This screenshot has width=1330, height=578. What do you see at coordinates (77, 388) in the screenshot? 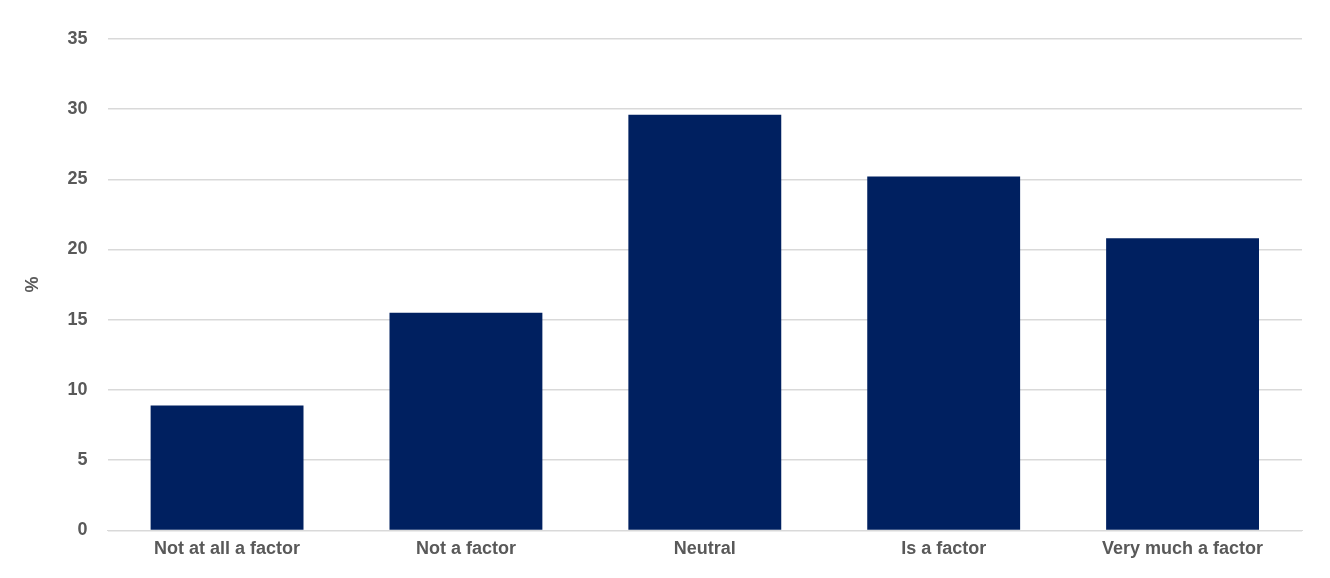
I see `y-tick-label: 10` at bounding box center [77, 388].